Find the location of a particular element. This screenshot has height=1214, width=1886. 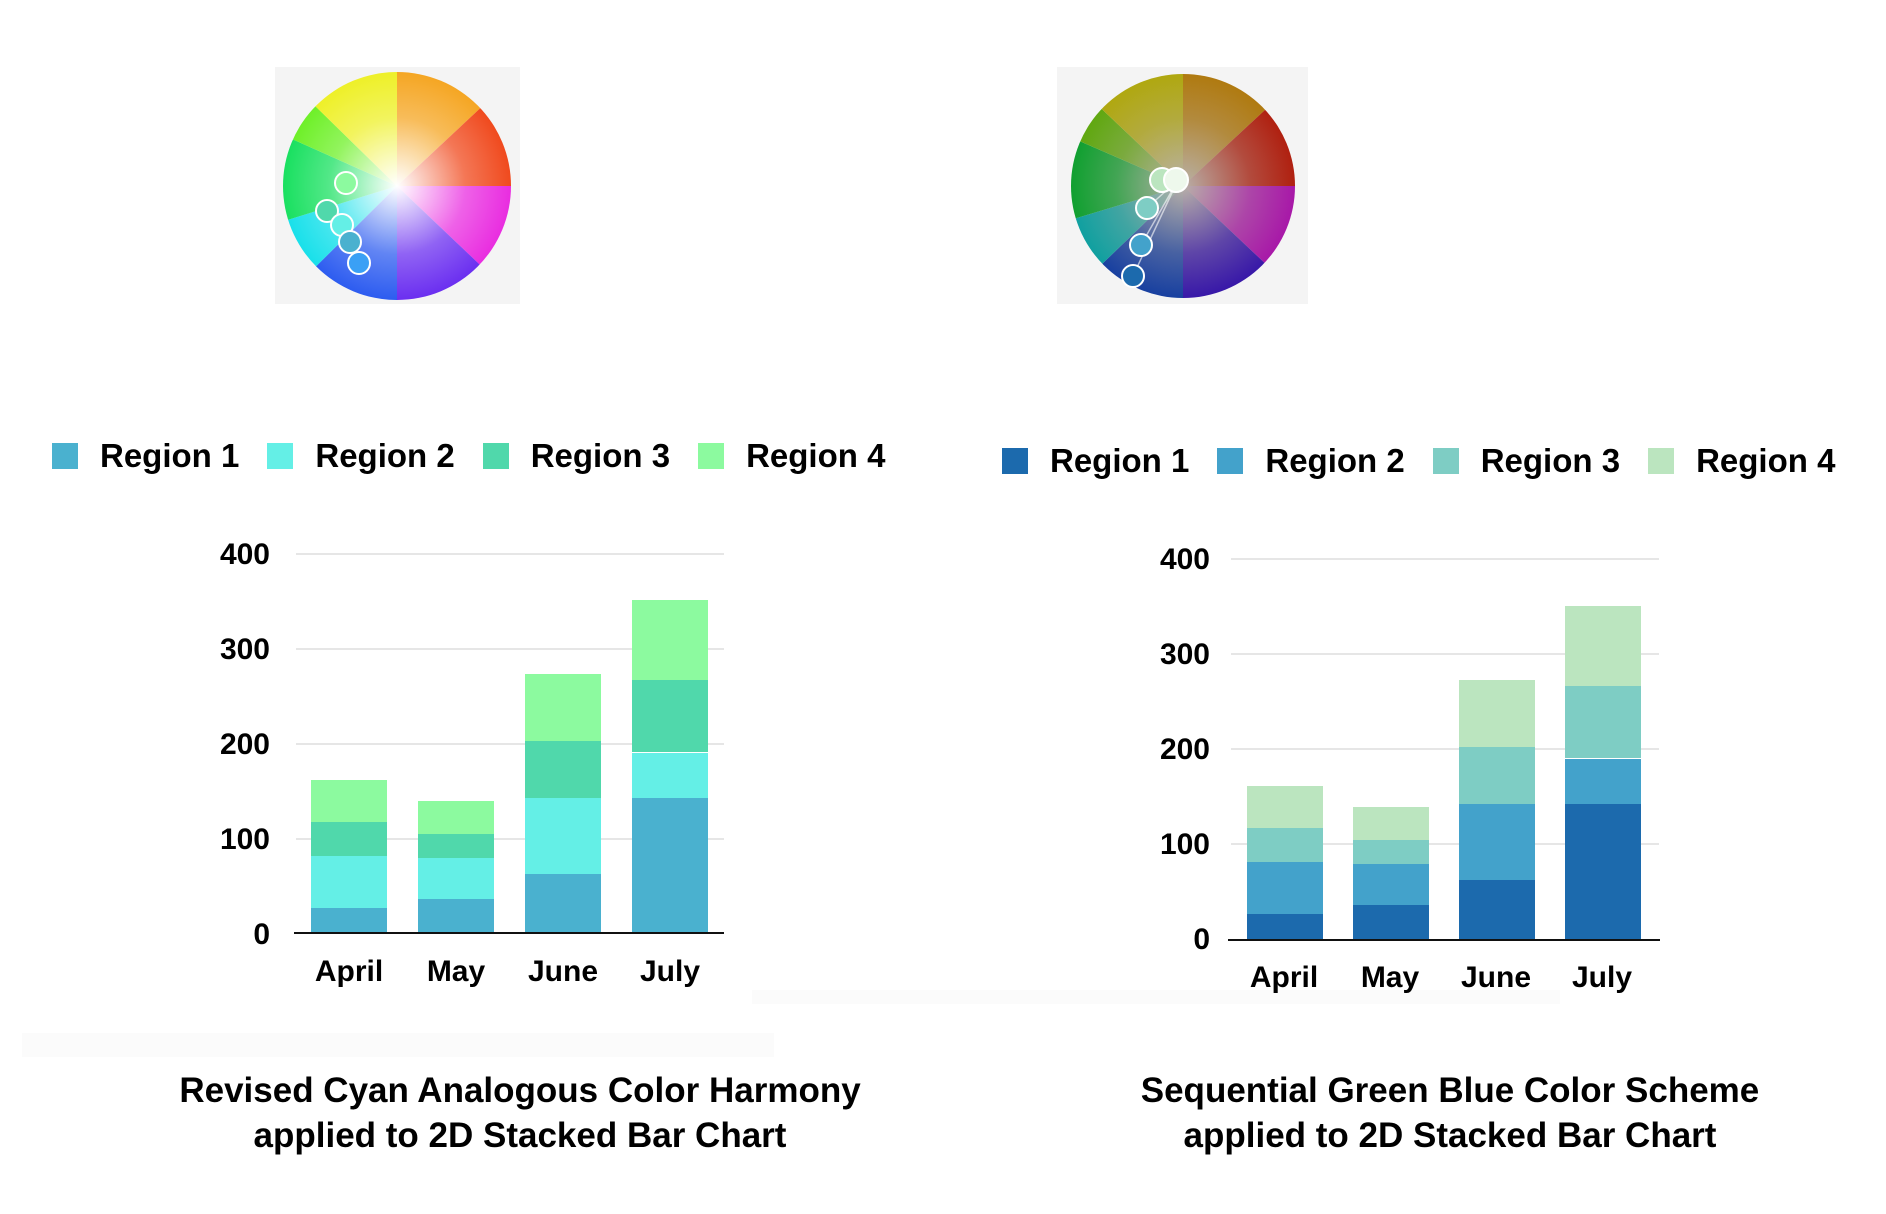

legend-left: Region 1 Region 2 Region 3 Region 4 is located at coordinates (482, 456).